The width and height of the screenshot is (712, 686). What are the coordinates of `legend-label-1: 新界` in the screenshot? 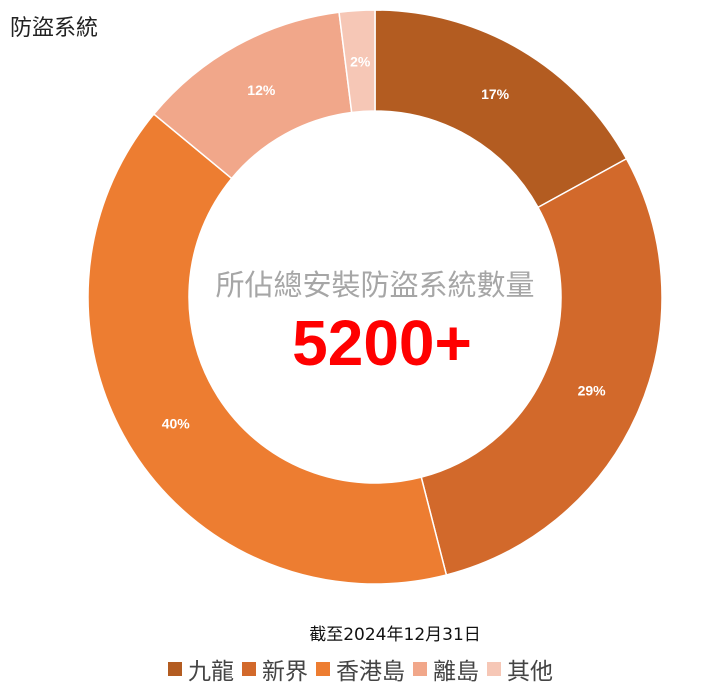 It's located at (285, 672).